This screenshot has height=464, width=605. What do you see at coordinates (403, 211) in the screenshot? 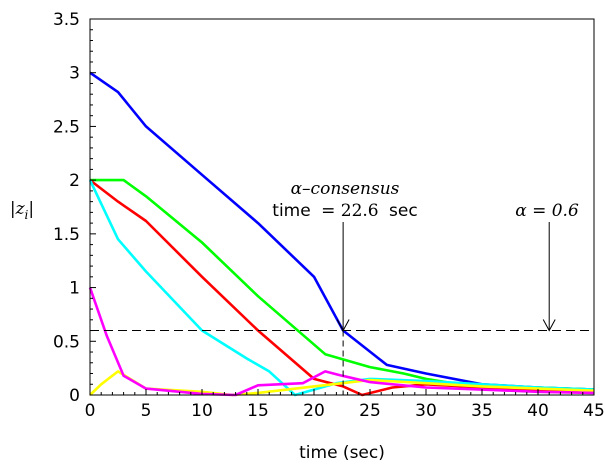
I see `consensus-time-unit: sec` at bounding box center [403, 211].